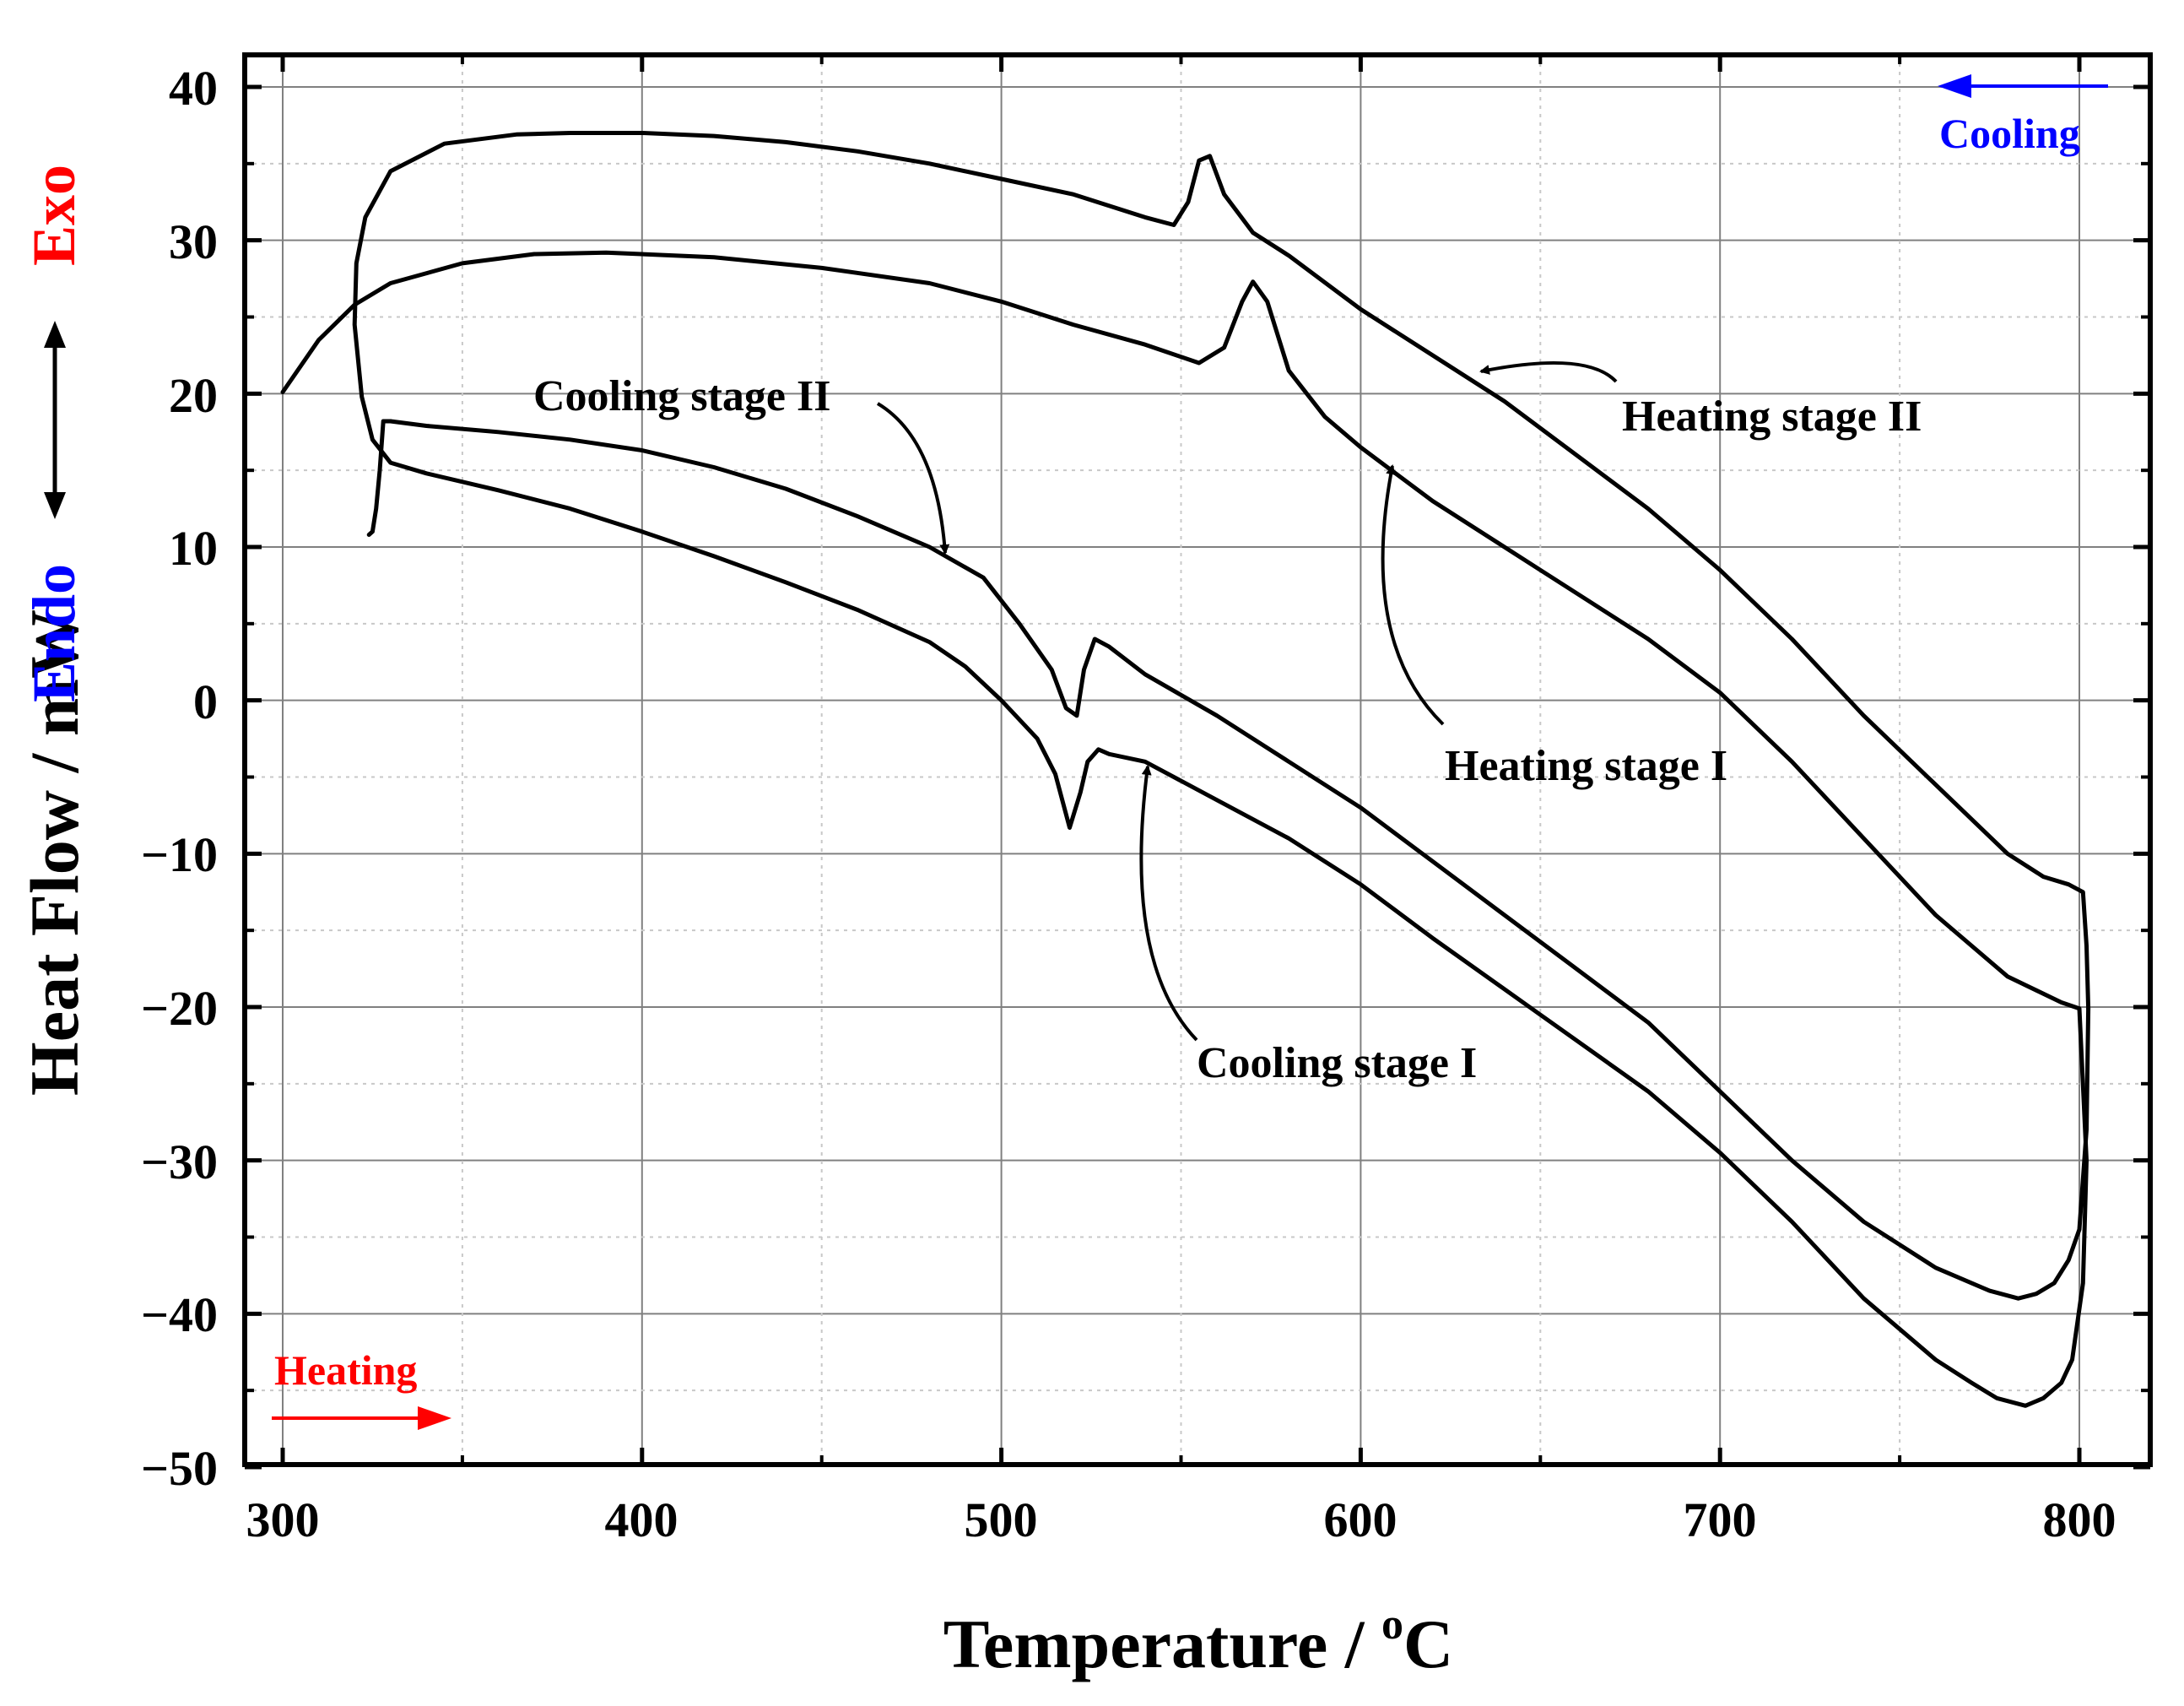 The image size is (2184, 1706). Describe the element at coordinates (1360, 1519) in the screenshot. I see `x-tick-label: 600` at that location.